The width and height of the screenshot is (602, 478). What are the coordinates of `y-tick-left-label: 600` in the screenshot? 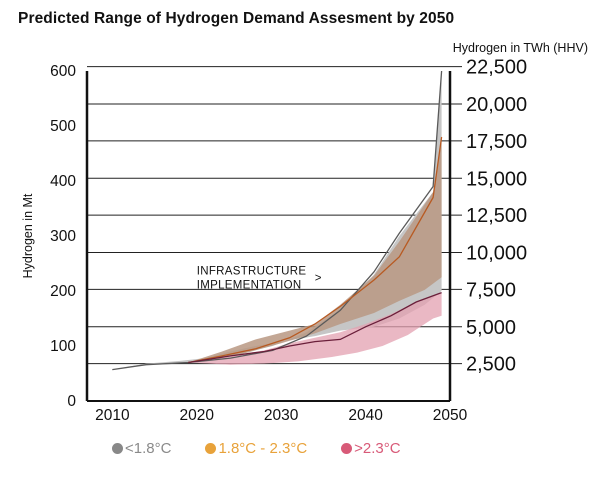 It's located at (63, 71).